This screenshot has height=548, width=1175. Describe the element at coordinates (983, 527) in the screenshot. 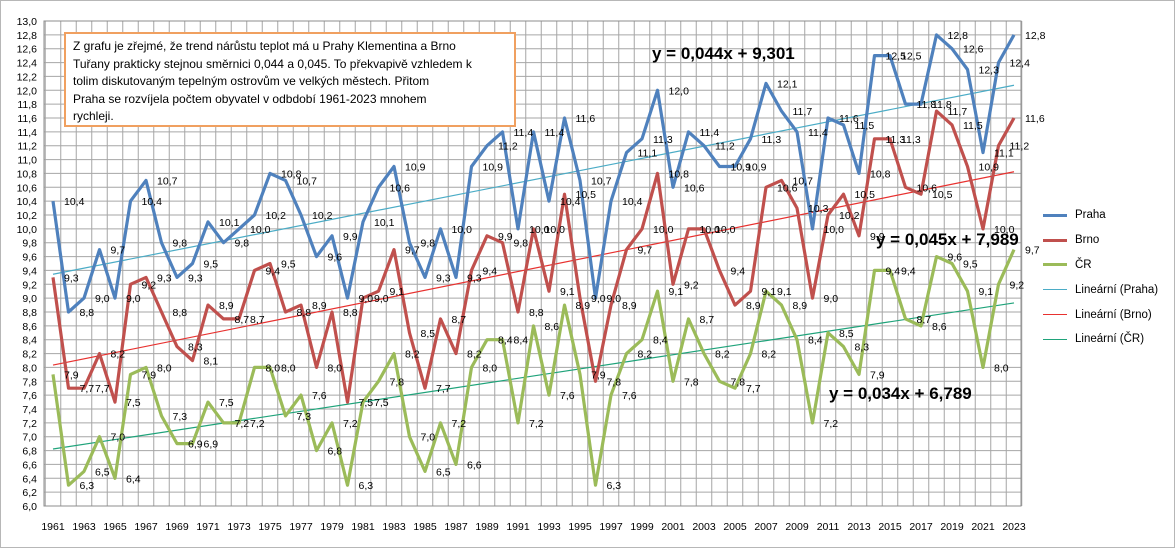

I see `x-tick-label: 2021` at that location.